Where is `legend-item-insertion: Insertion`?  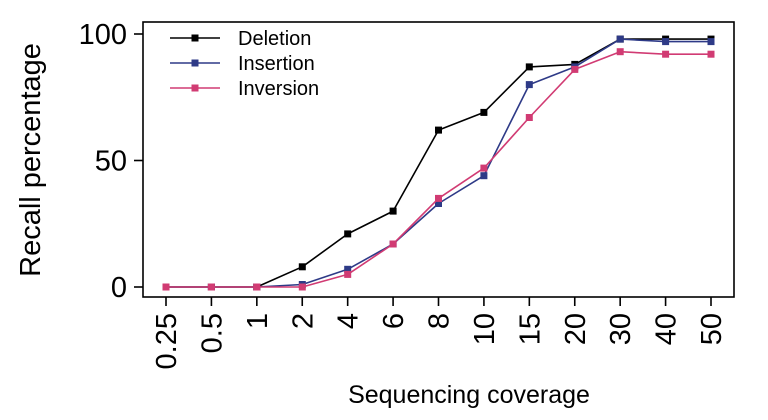
legend-item-insertion: Insertion is located at coordinates (242, 64).